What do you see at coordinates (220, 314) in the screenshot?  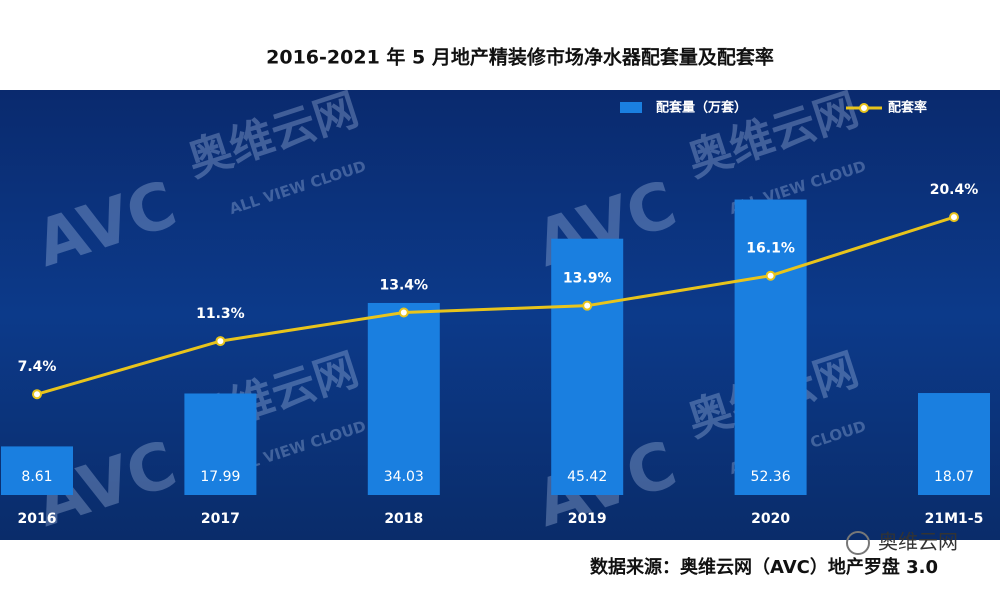 I see `line-value-label: 11.3%` at bounding box center [220, 314].